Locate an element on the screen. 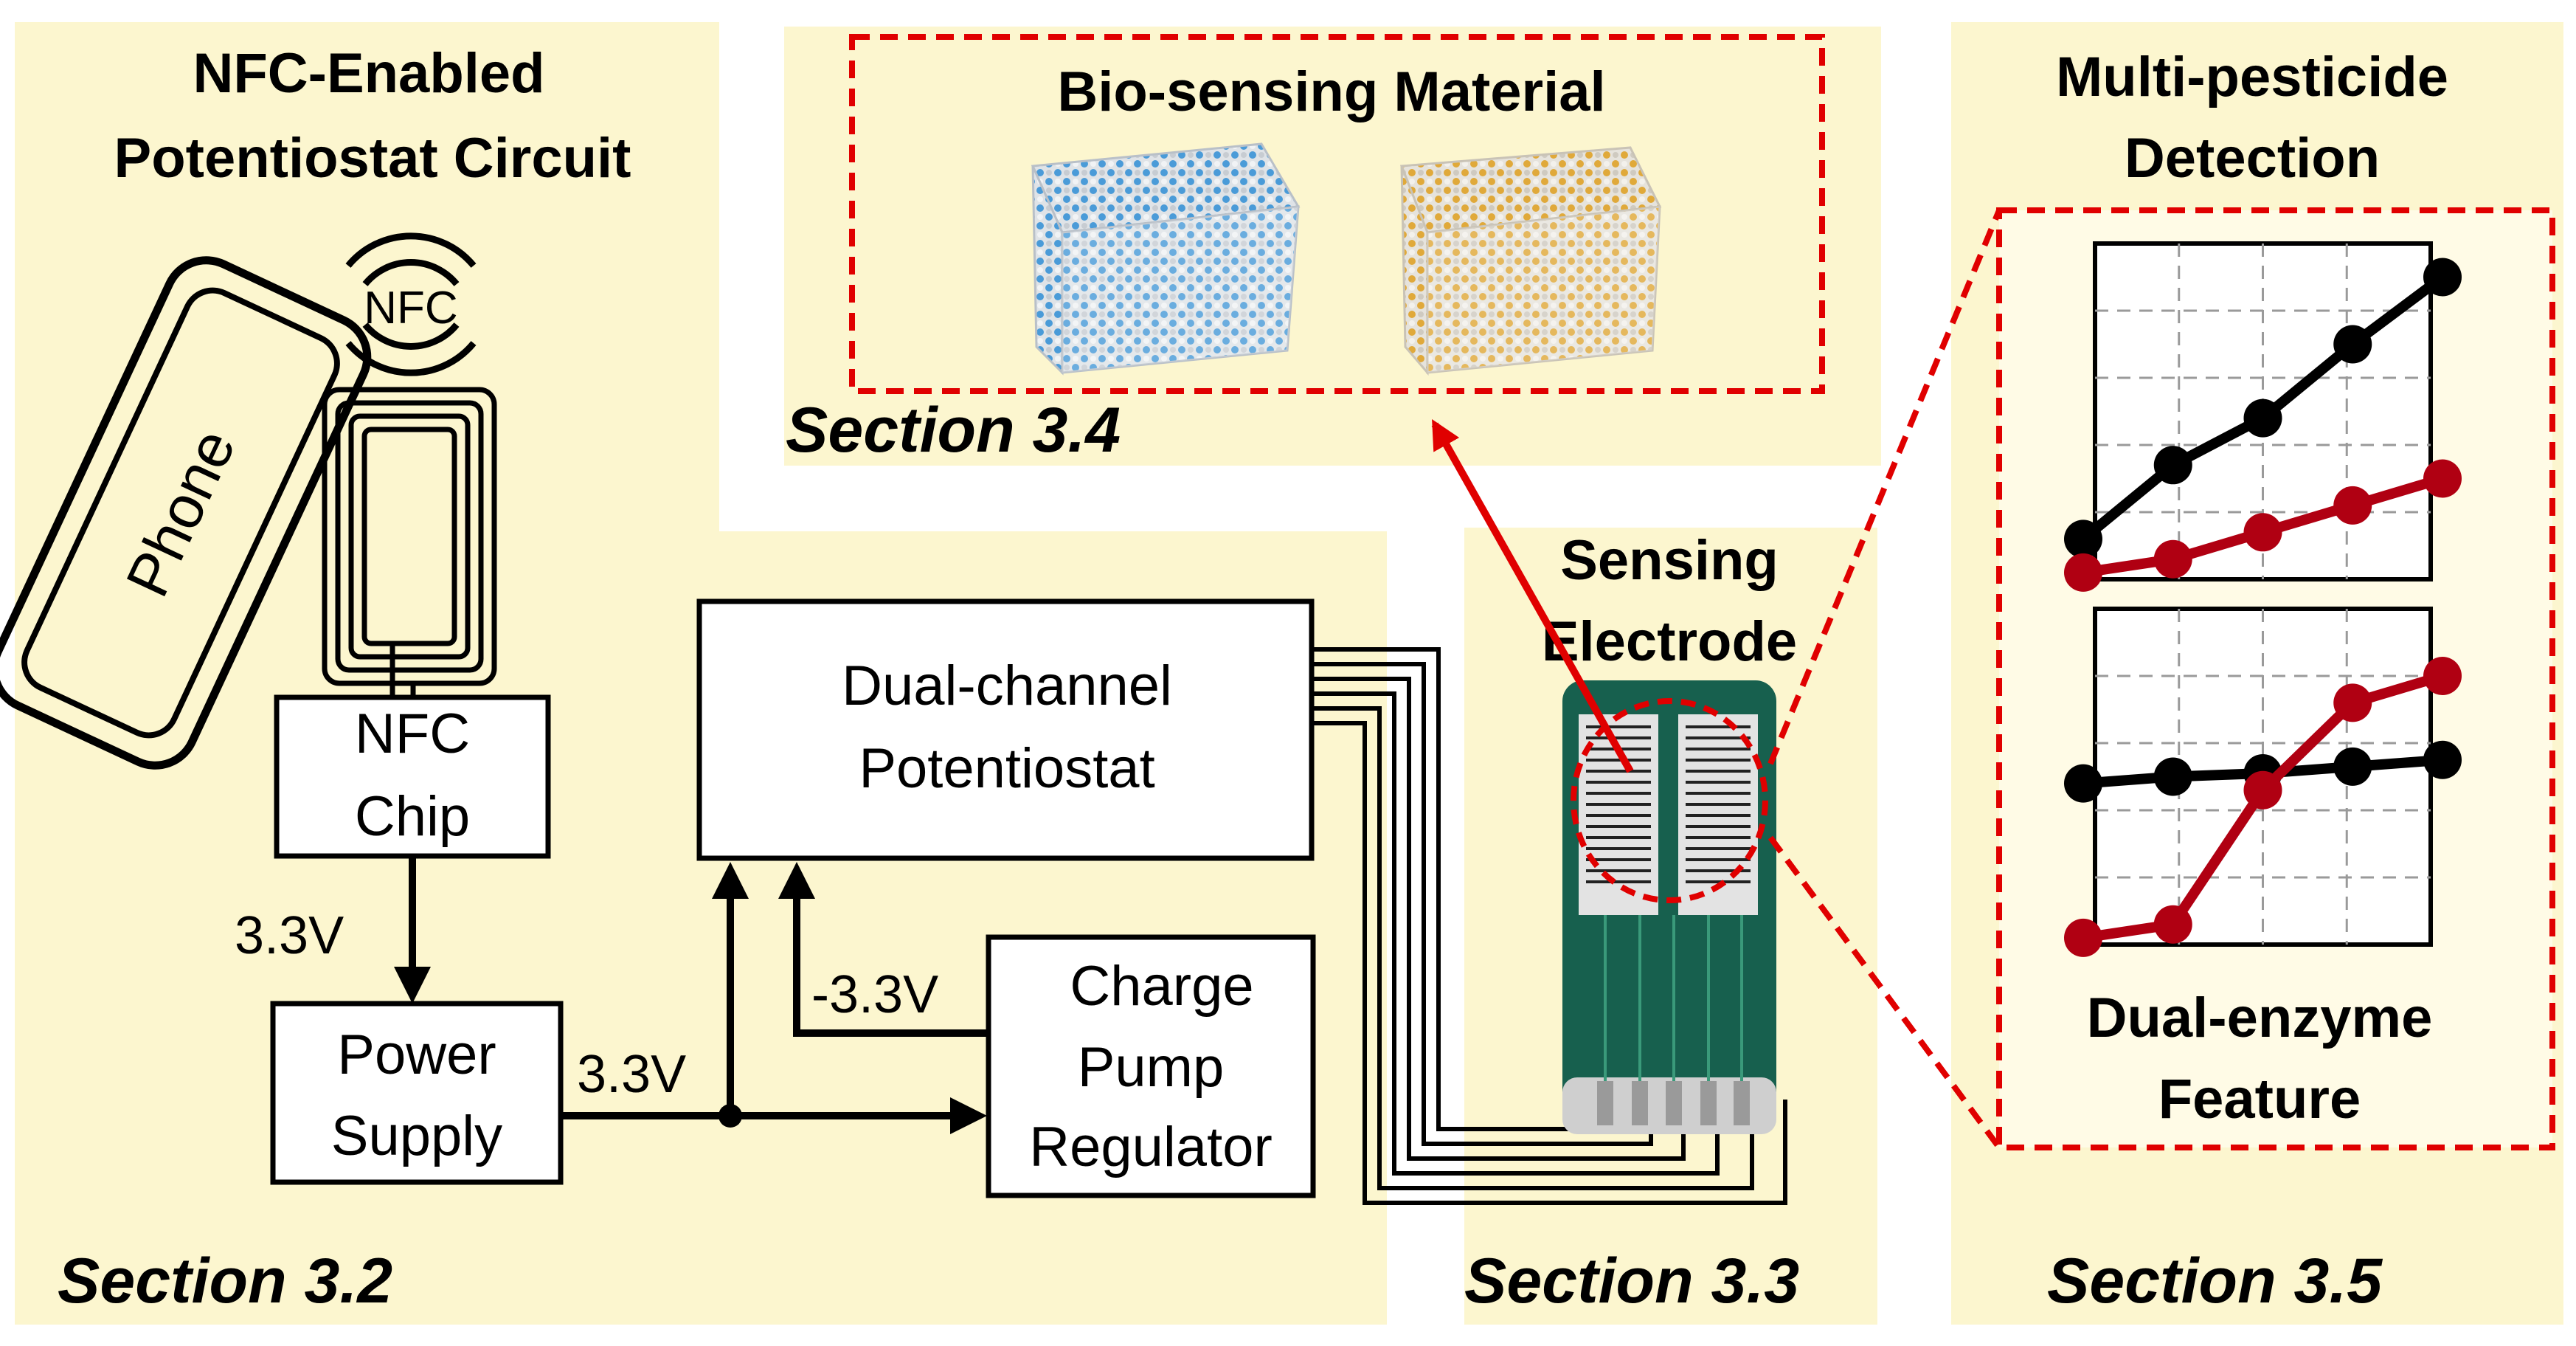 The height and width of the screenshot is (1346, 2576). material-section-label: Section 3.4 is located at coordinates (954, 430).